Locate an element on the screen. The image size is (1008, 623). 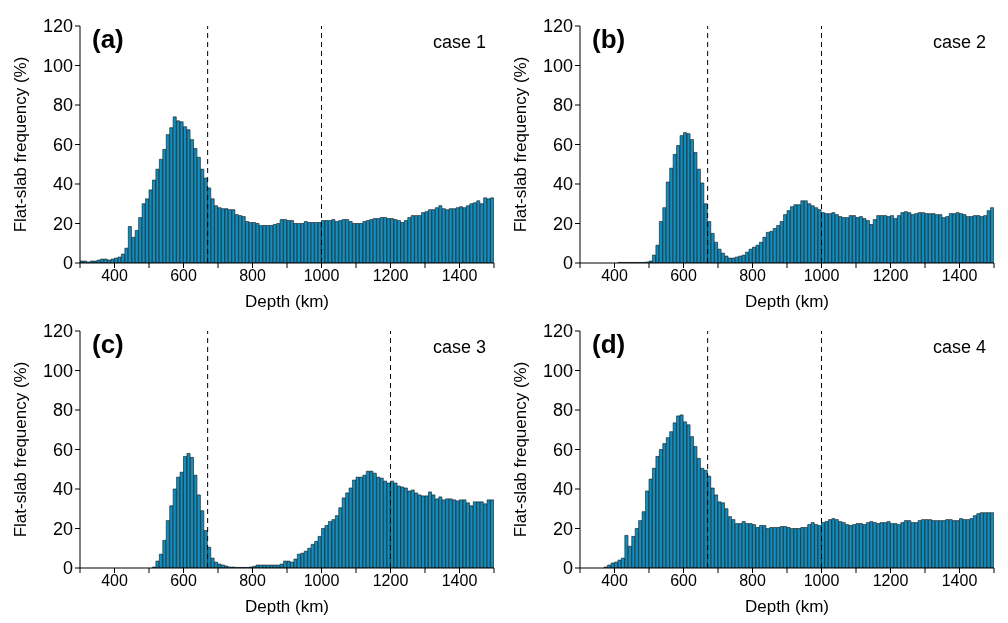
annotation: case 4 is located at coordinates (959, 347).